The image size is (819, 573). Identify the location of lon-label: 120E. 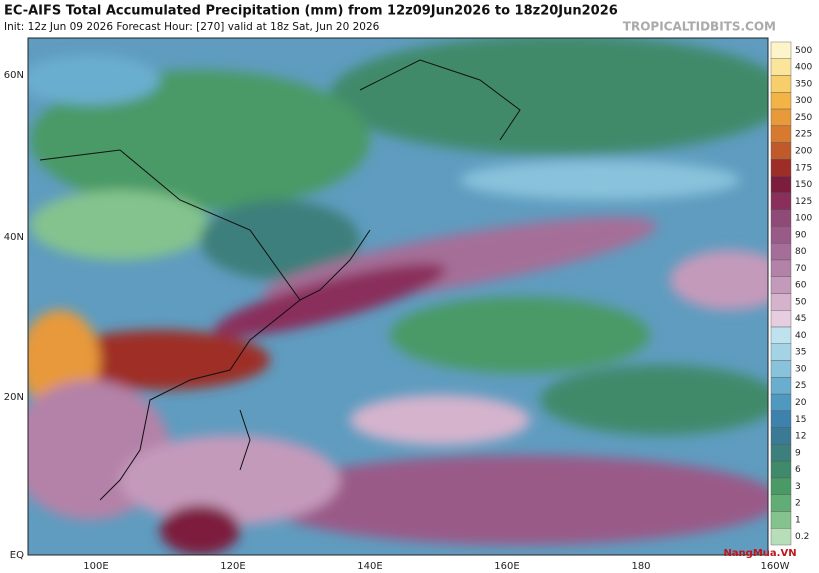
(232, 566).